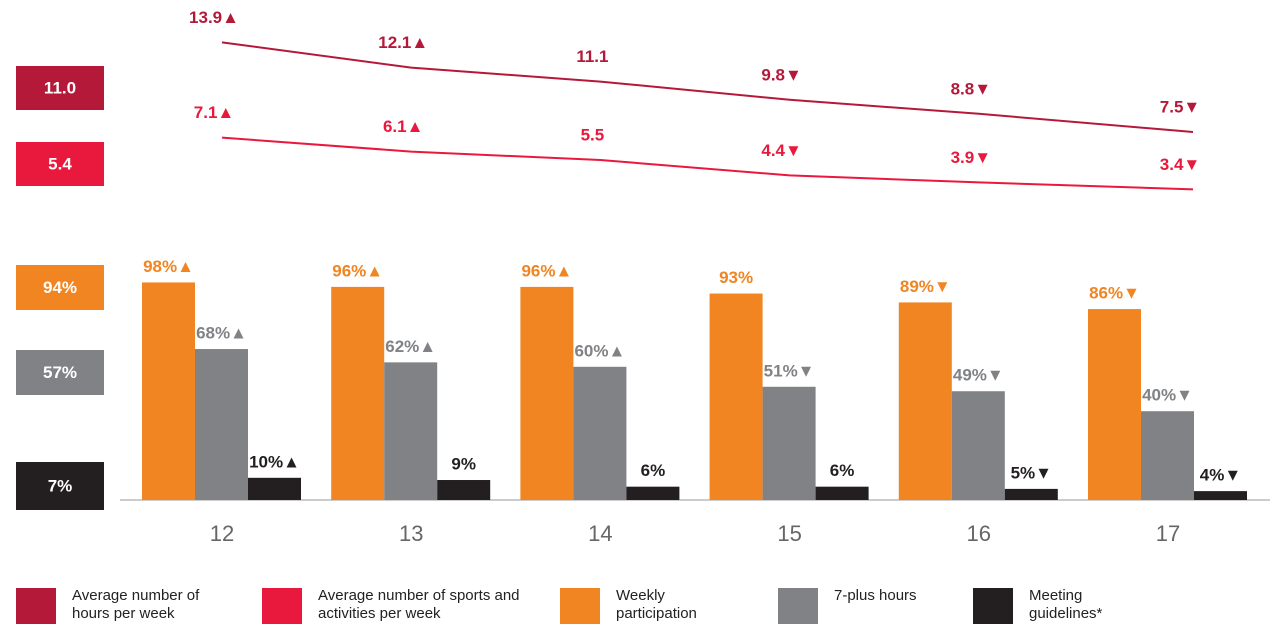  What do you see at coordinates (410, 346) in the screenshot?
I see `bar-label: 62%▲` at bounding box center [410, 346].